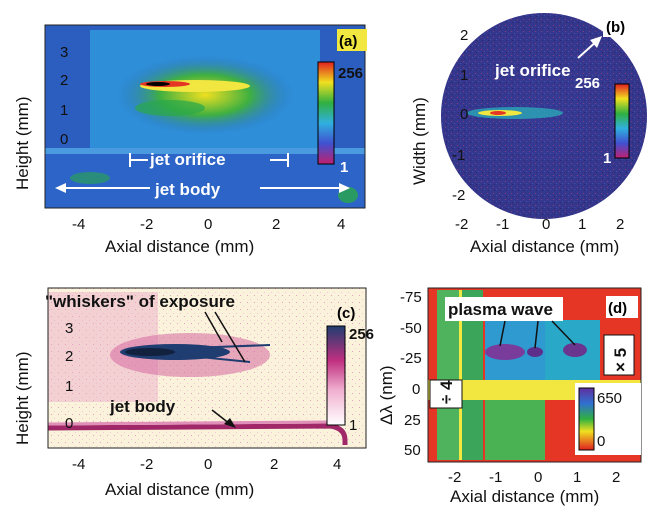 This screenshot has height=508, width=649. What do you see at coordinates (276, 224) in the screenshot?
I see `panel-a-xtick: 2` at bounding box center [276, 224].